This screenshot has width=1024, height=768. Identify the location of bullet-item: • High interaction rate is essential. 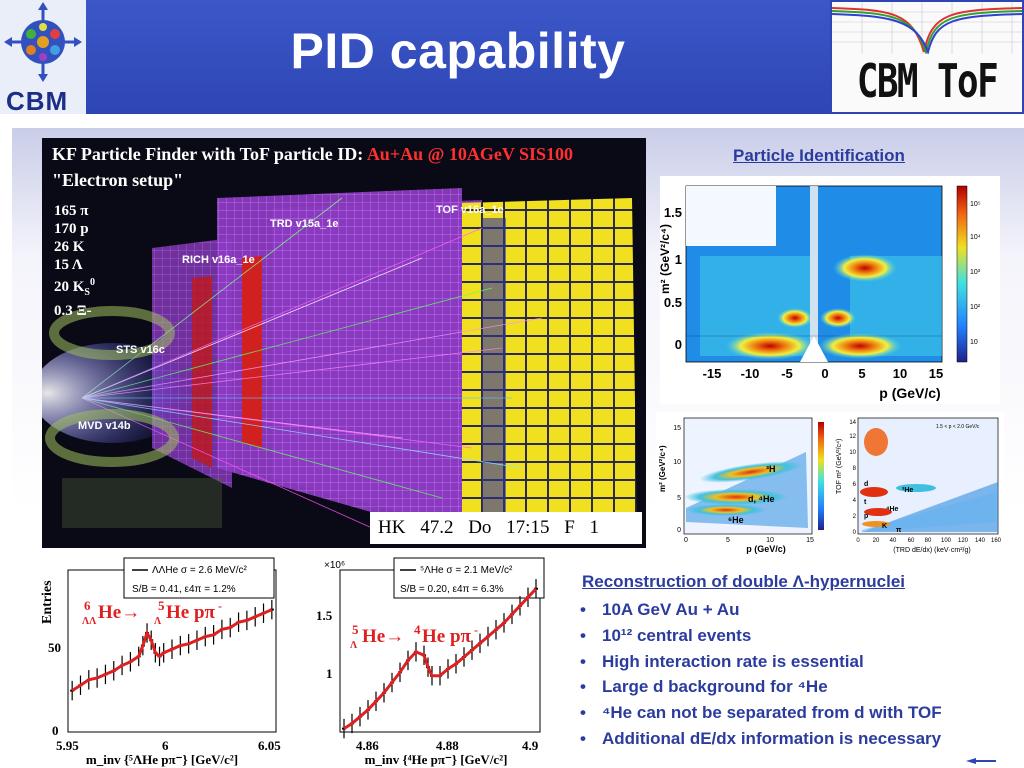
(761, 662).